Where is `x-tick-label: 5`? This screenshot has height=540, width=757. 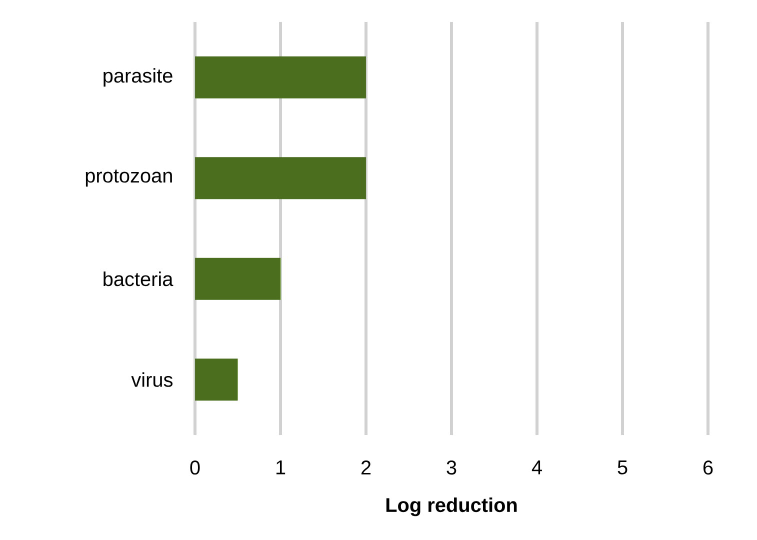
x-tick-label: 5 is located at coordinates (623, 467).